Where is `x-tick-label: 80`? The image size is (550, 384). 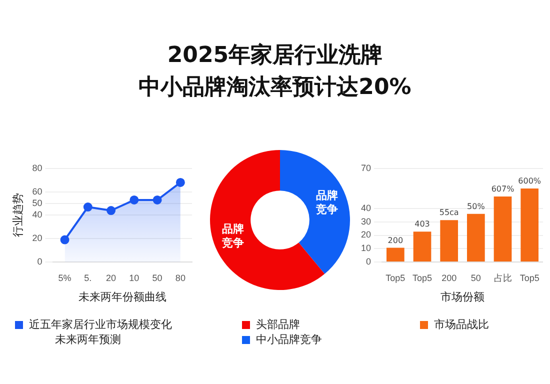
x-tick-label: 80 is located at coordinates (180, 277).